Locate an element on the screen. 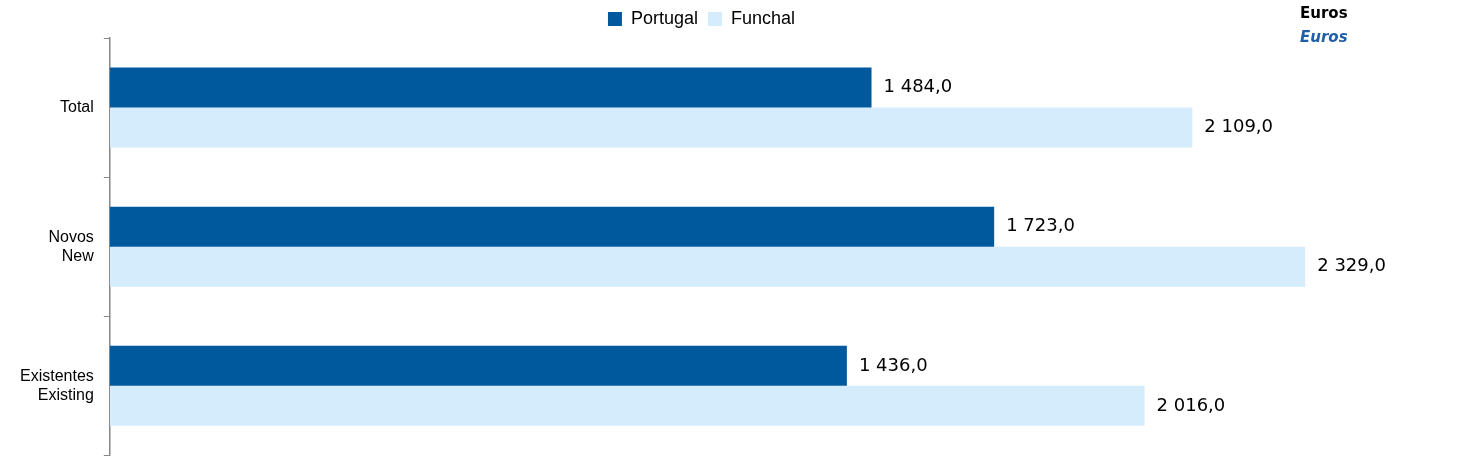  y-tick-label: Total is located at coordinates (77, 106).